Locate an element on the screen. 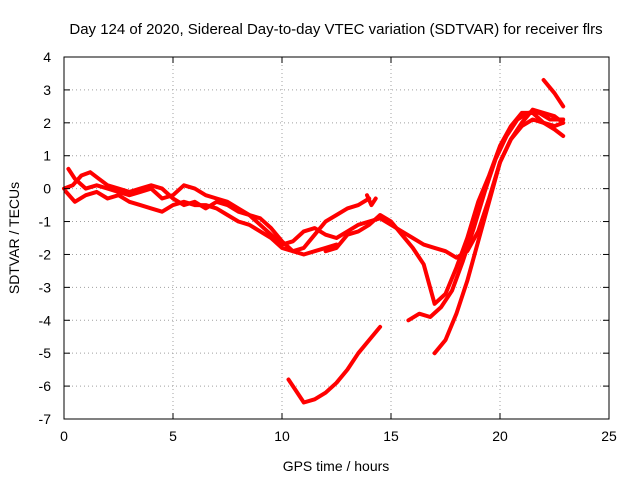 This screenshot has width=640, height=480. y-tick-label: -4 is located at coordinates (45, 320).